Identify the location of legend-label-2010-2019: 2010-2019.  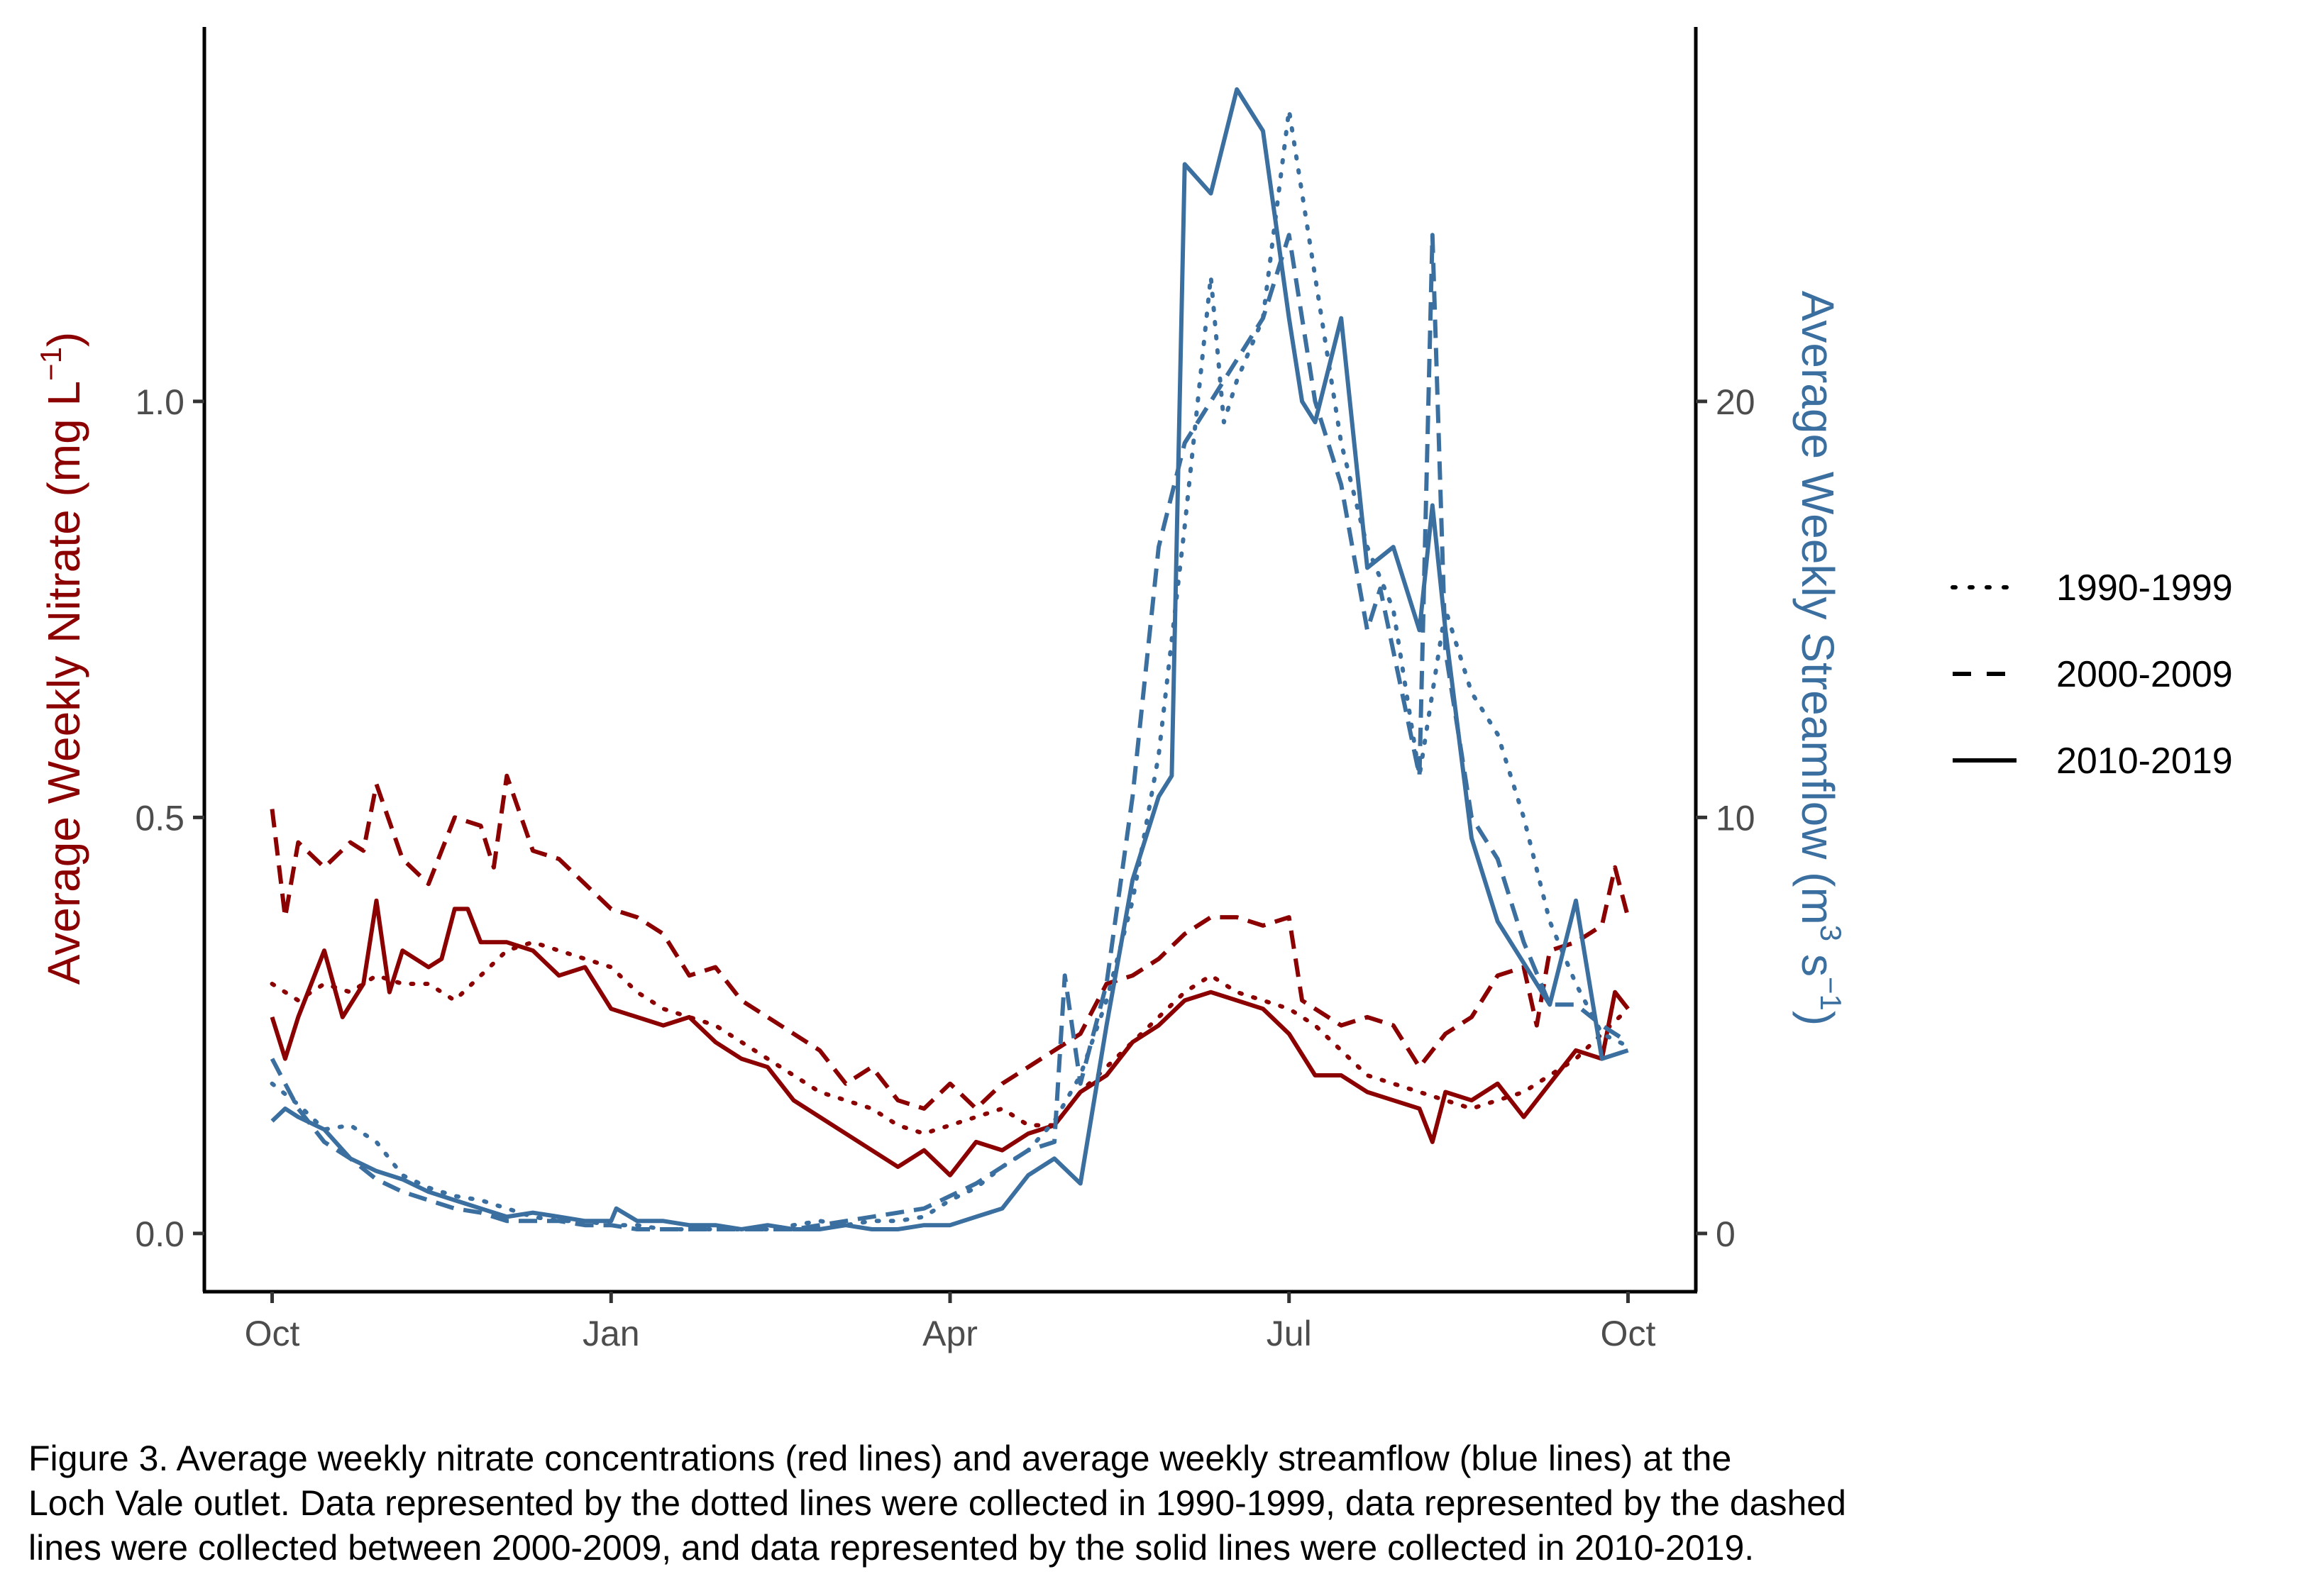
(2144, 762).